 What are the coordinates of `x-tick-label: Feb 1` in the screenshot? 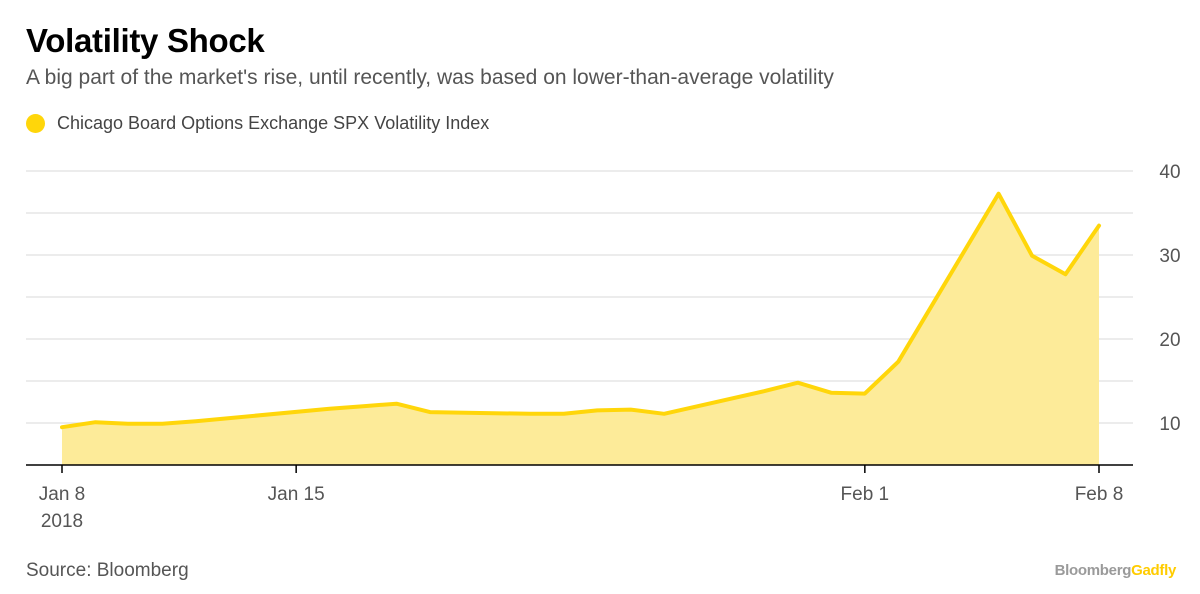 It's located at (865, 494).